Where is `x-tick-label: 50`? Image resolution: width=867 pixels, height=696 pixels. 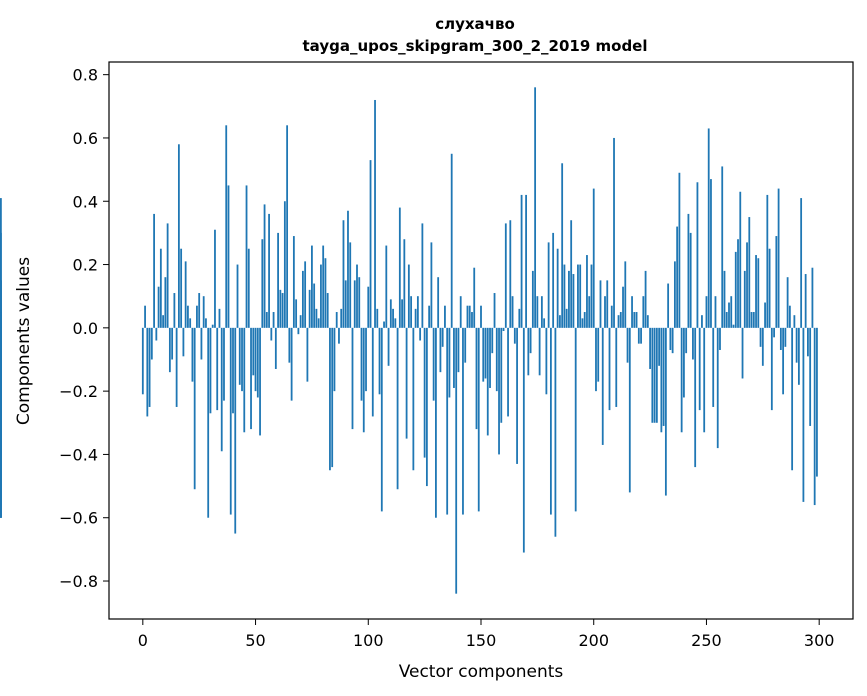
x-tick-label: 50 is located at coordinates (255, 640).